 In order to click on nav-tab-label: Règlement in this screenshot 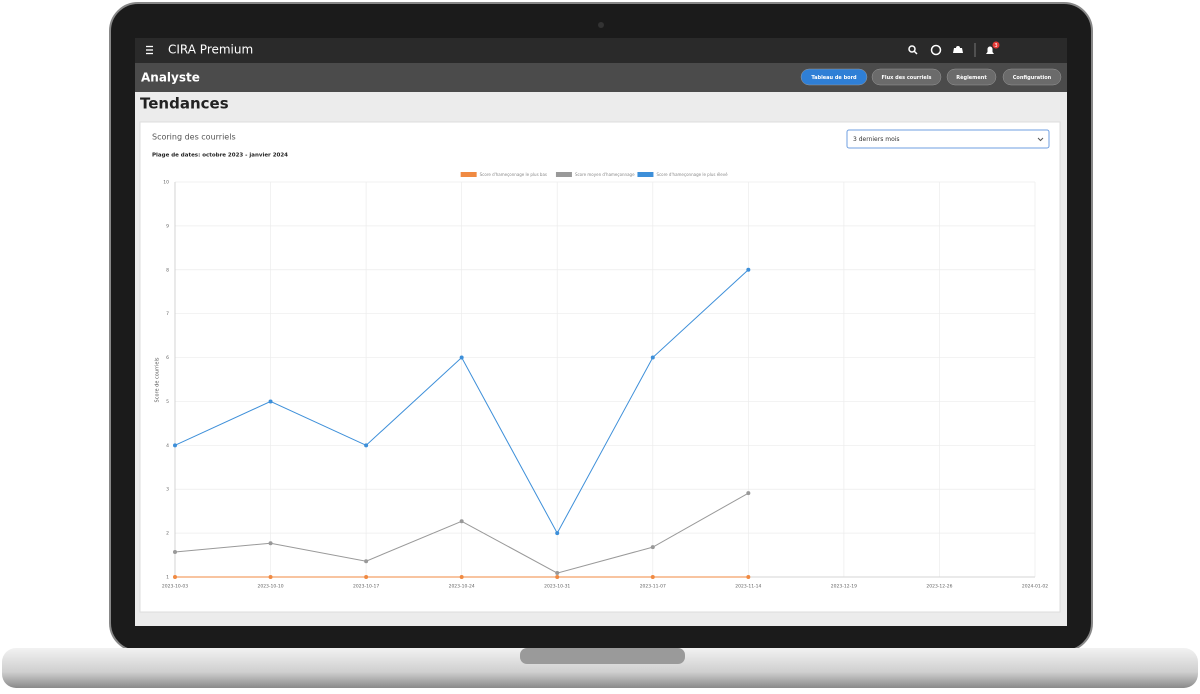, I will do `click(971, 77)`.